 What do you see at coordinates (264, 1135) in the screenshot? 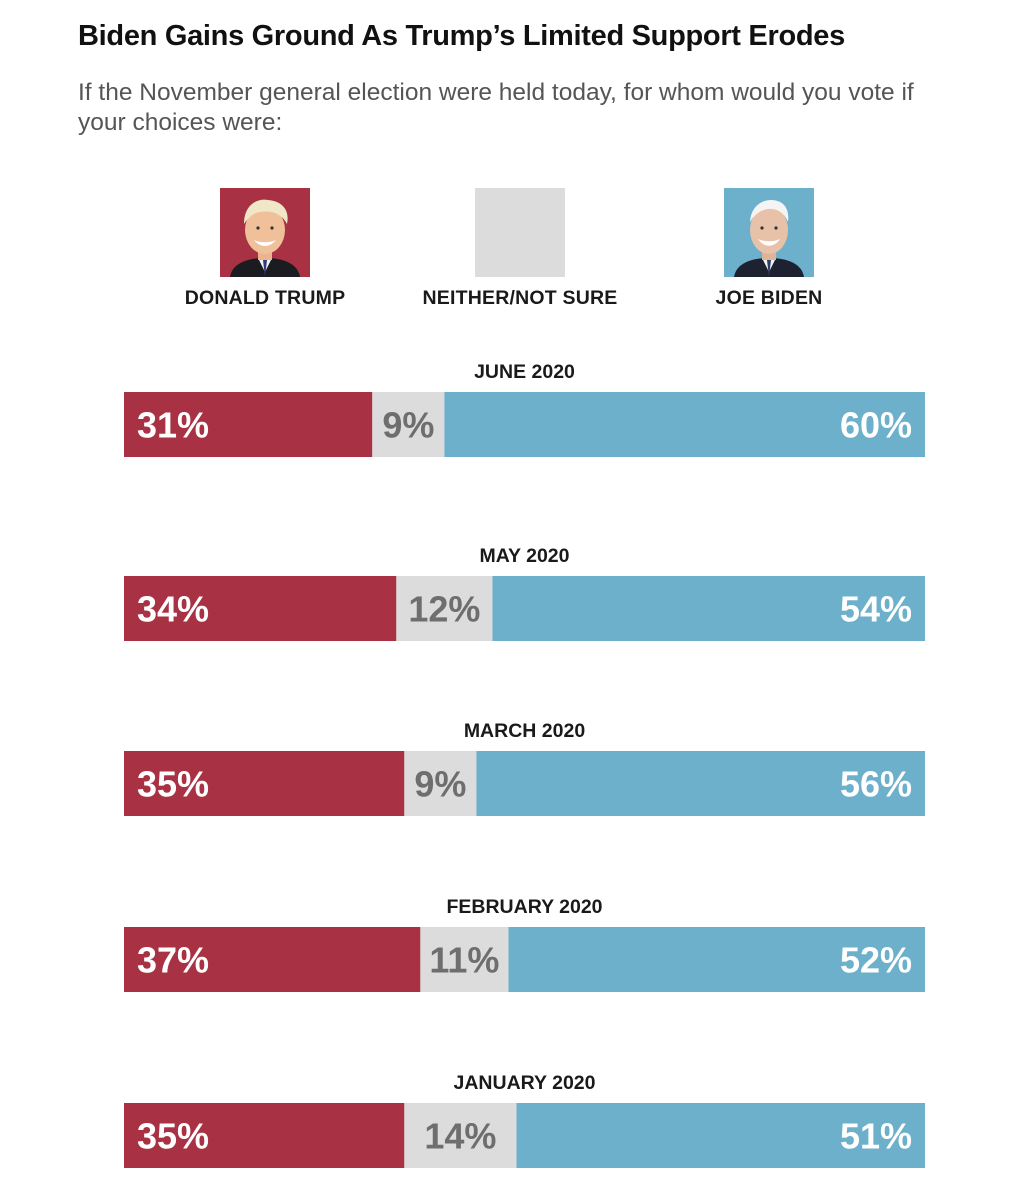
I see `bar-trump-january-2020` at bounding box center [264, 1135].